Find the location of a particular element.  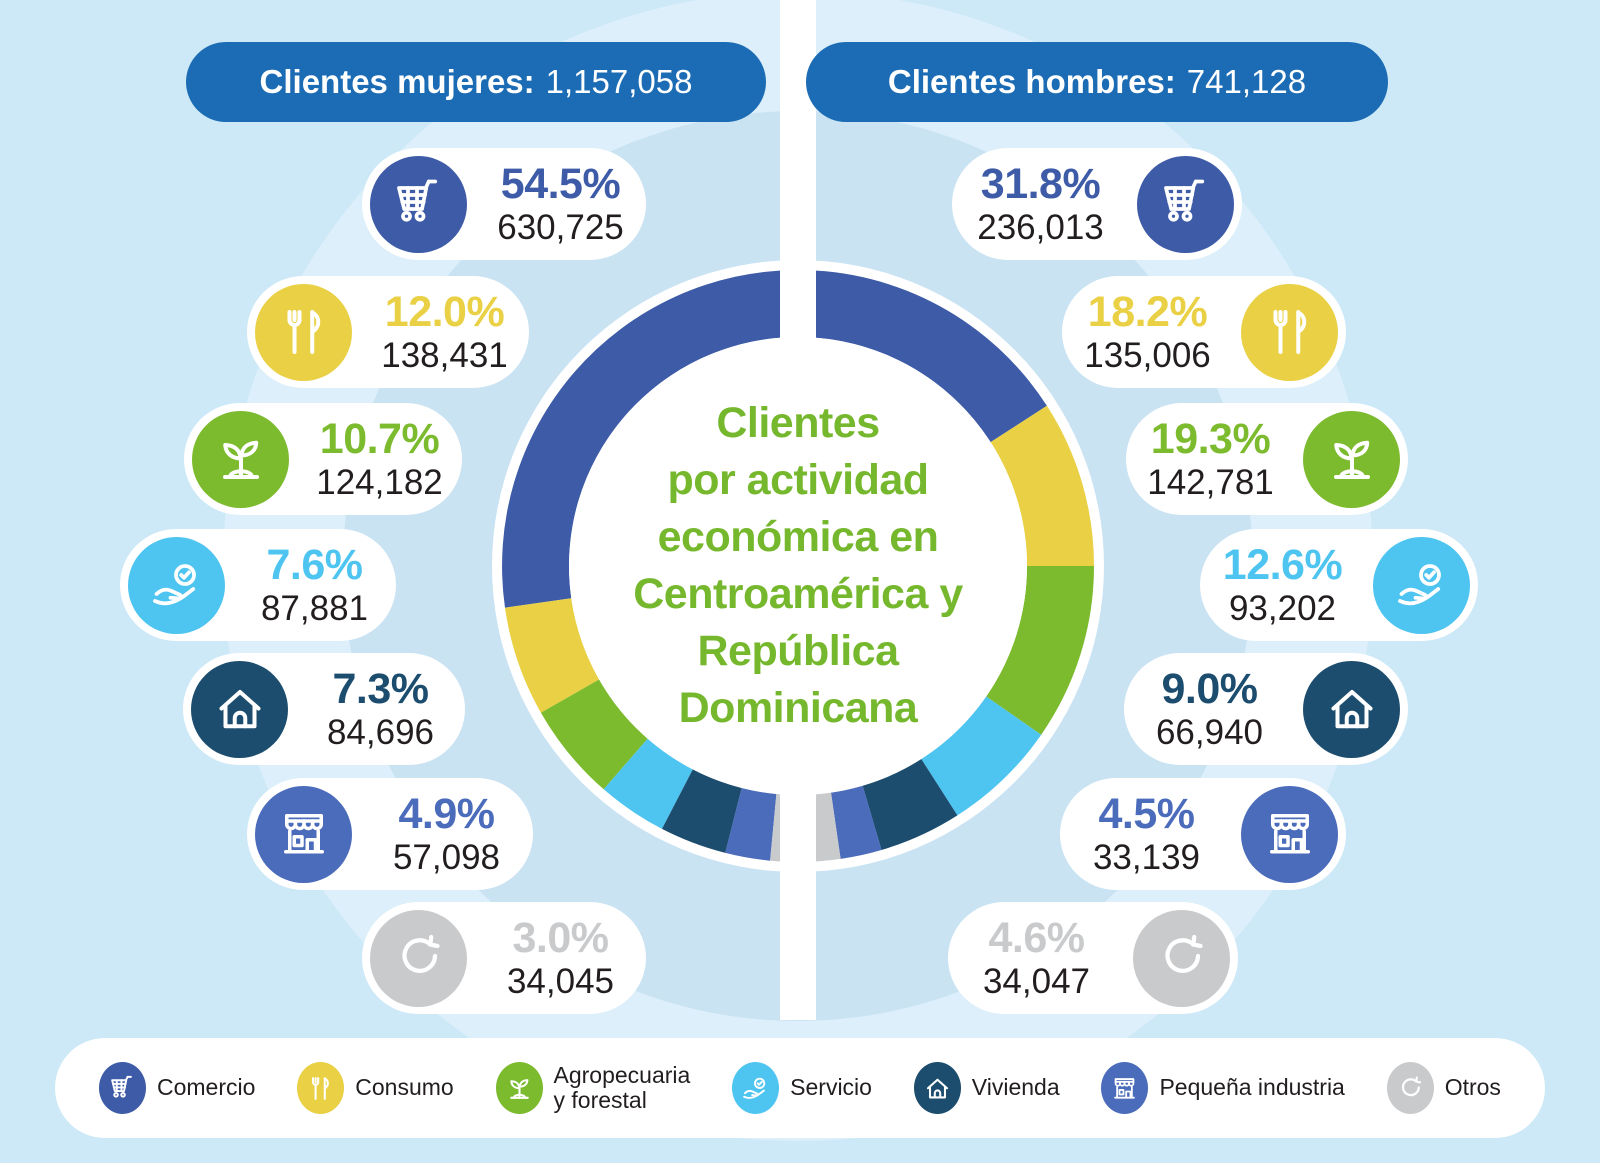

legend-item-consumo: Consumo is located at coordinates (375, 1088).